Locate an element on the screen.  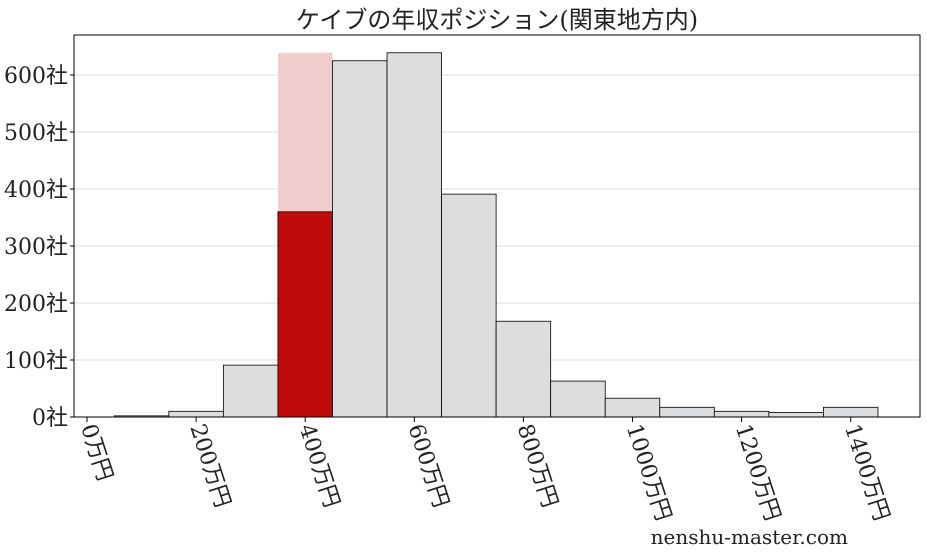
y-tick-label: 600社 is located at coordinates (36, 76).